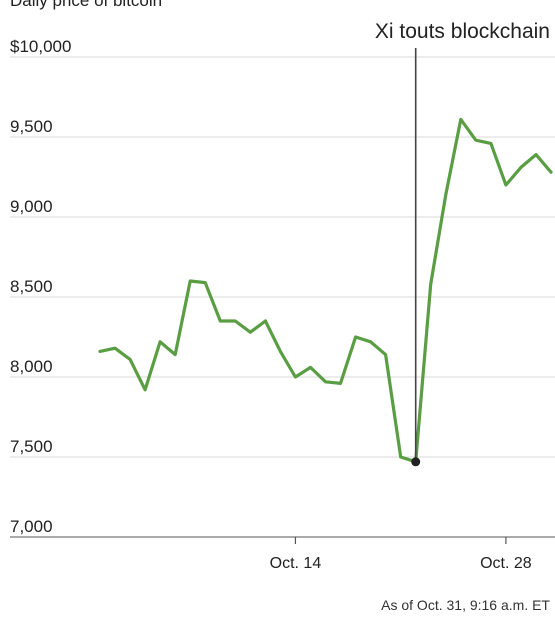 The image size is (555, 619). I want to click on y-tick-label: 8,500, so click(31, 286).